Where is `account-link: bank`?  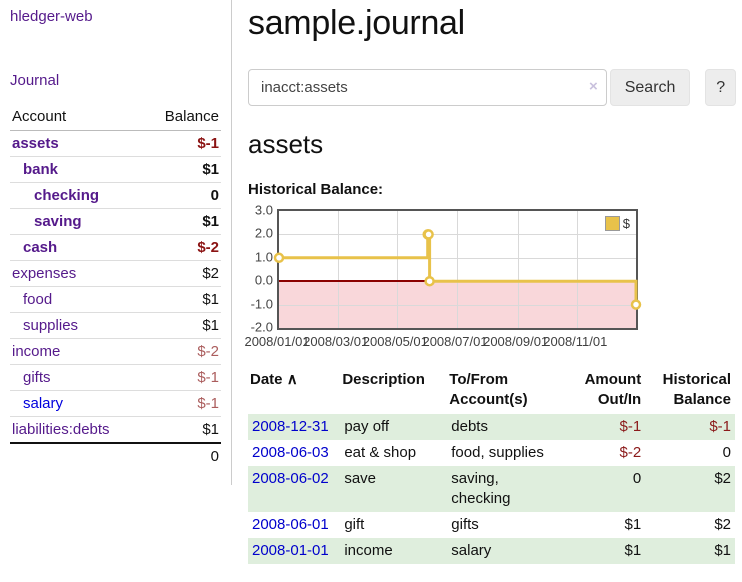 account-link: bank is located at coordinates (41, 169).